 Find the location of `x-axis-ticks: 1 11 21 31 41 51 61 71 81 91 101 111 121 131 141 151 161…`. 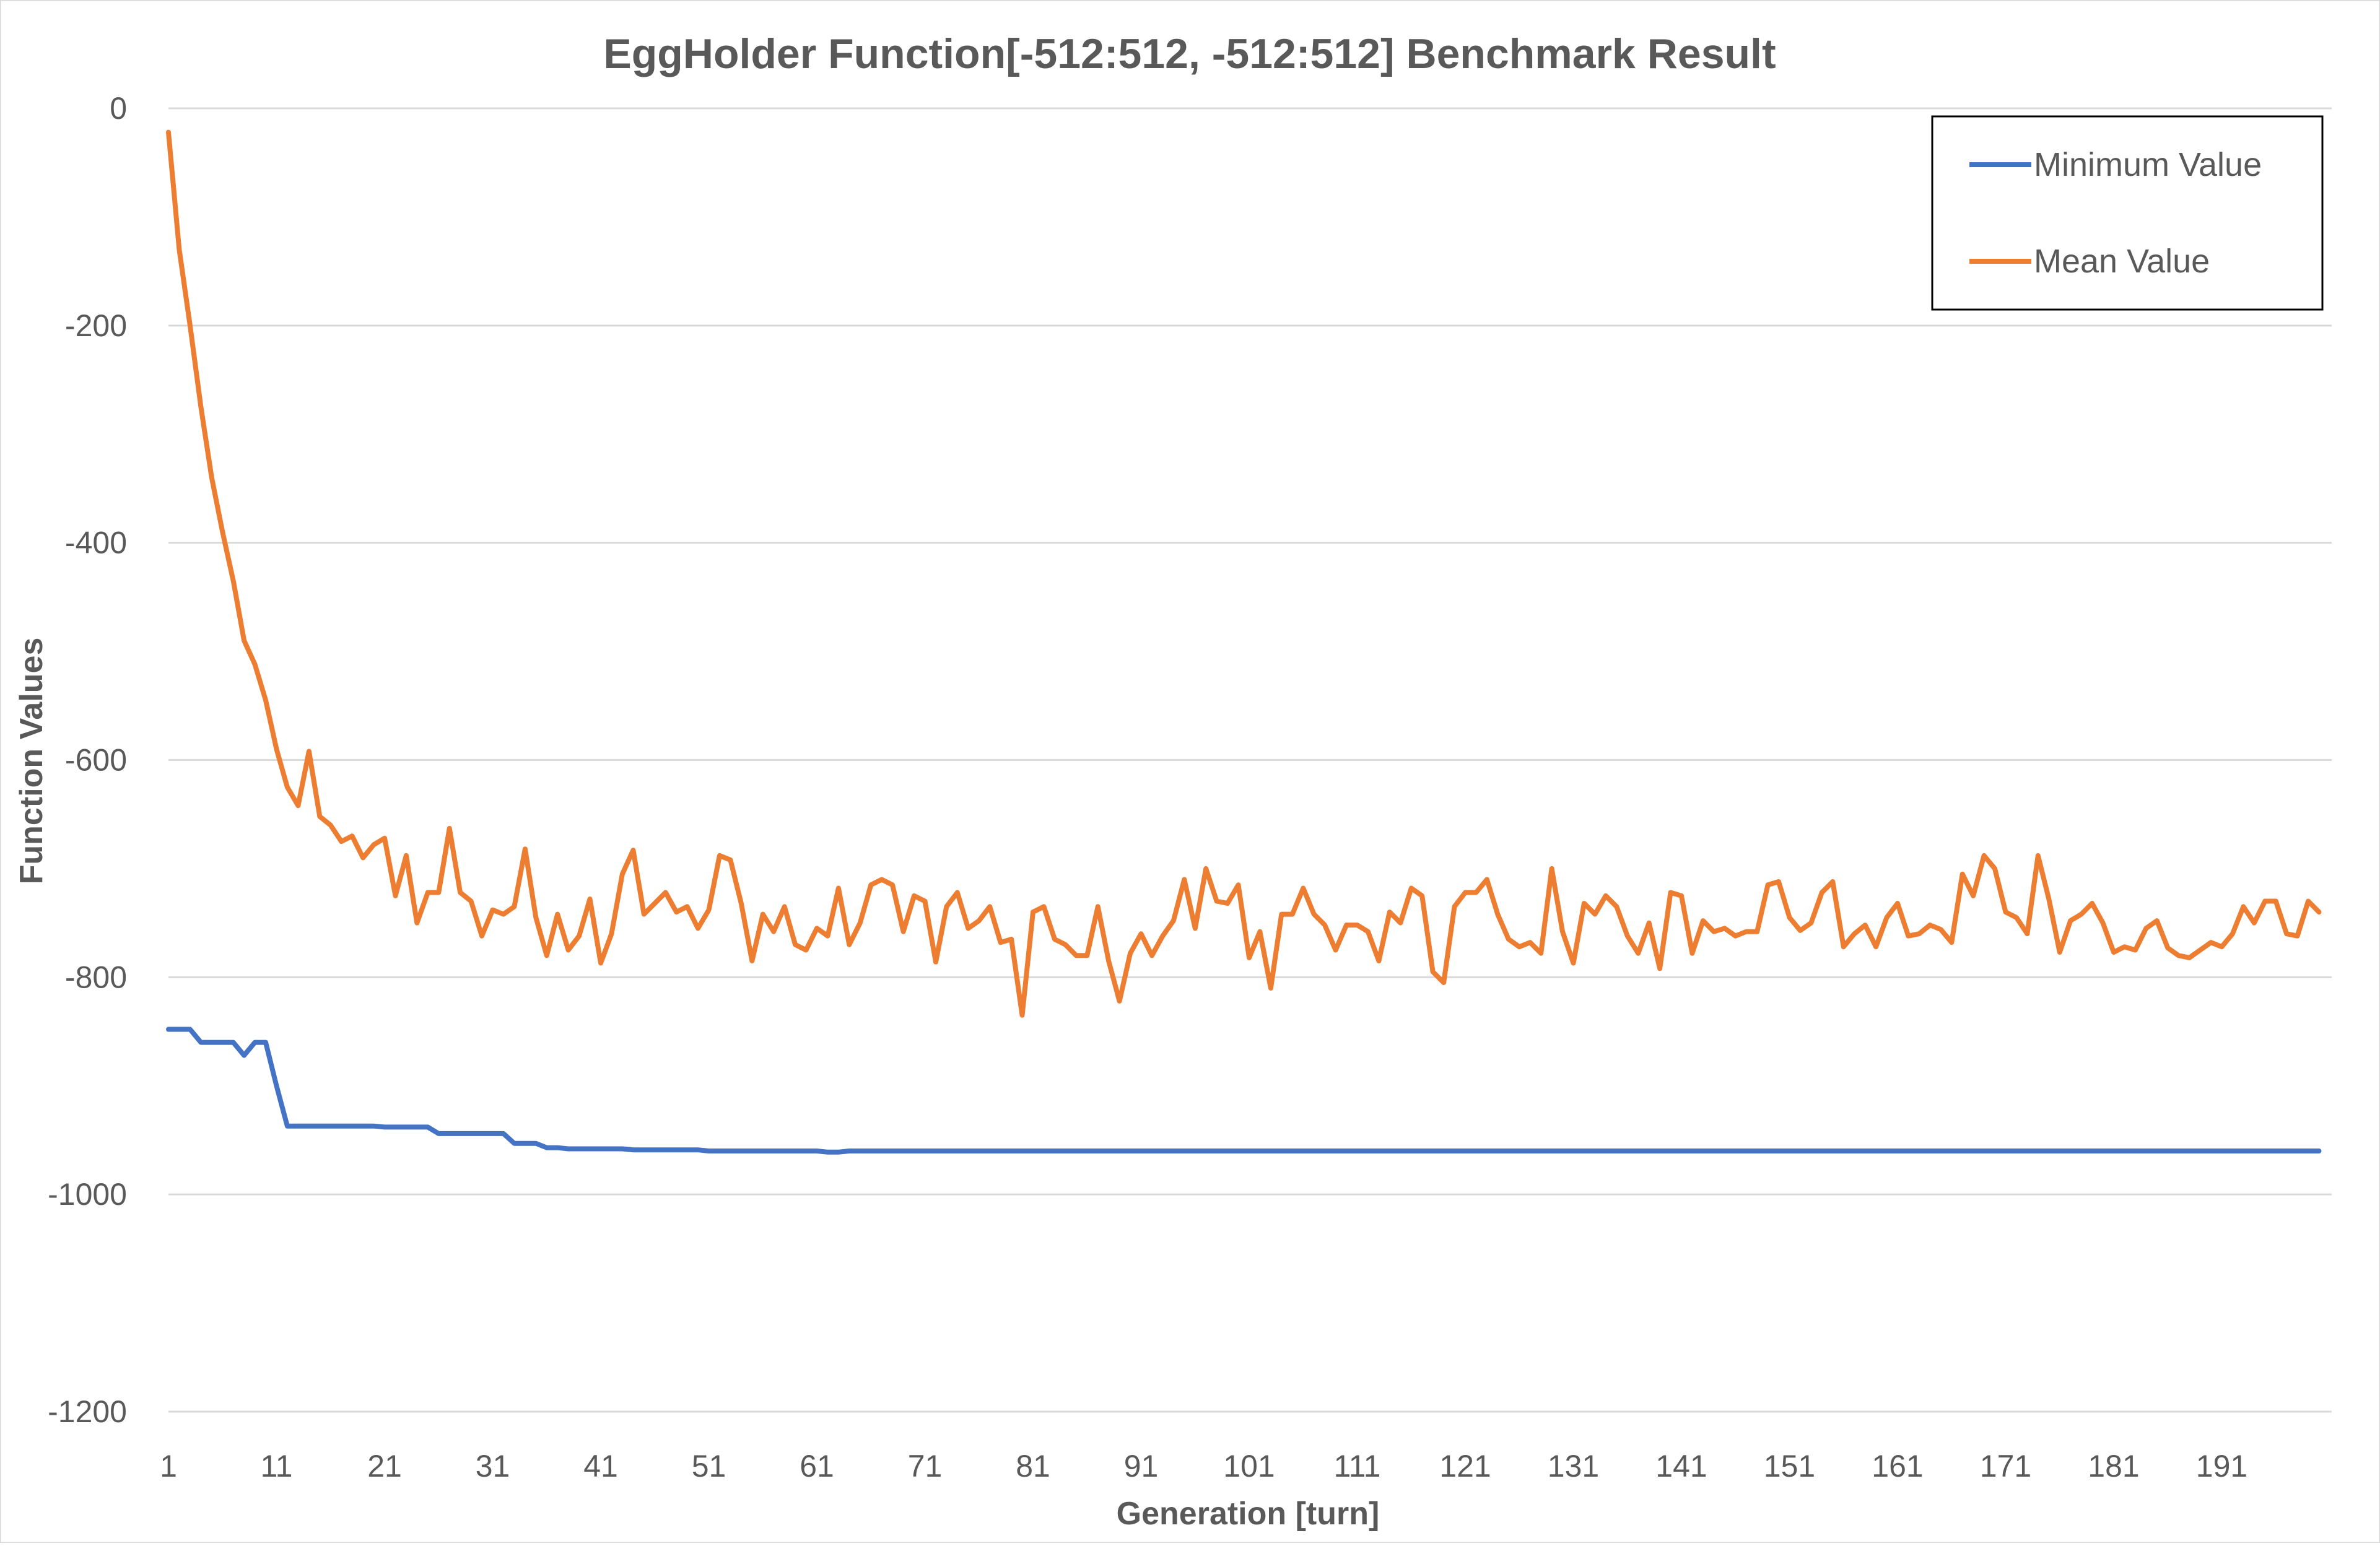

x-axis-ticks: 1 11 21 31 41 51 61 71 81 91 101 111 121 131 141 151 161… is located at coordinates (1203, 1466).